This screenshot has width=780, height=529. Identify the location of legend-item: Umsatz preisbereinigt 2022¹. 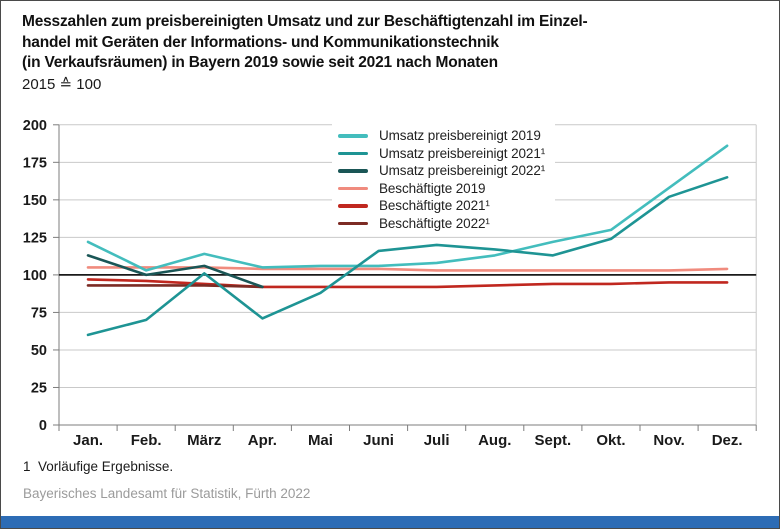
(441, 171).